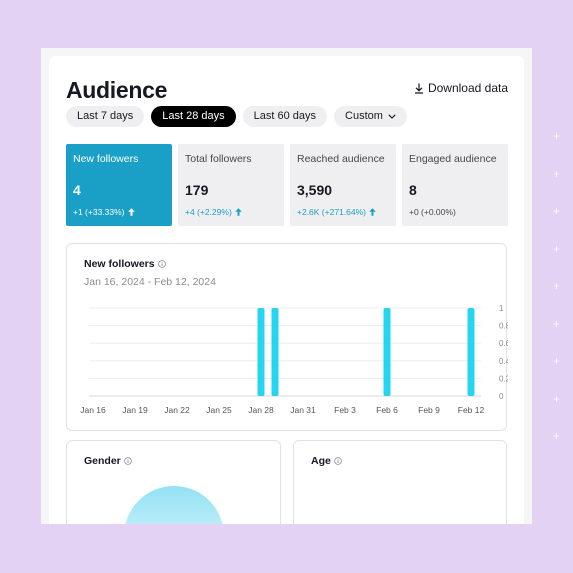 This screenshot has height=573, width=573. Describe the element at coordinates (208, 212) in the screenshot. I see `metric-change-text: +4 (+2.29%)` at that location.